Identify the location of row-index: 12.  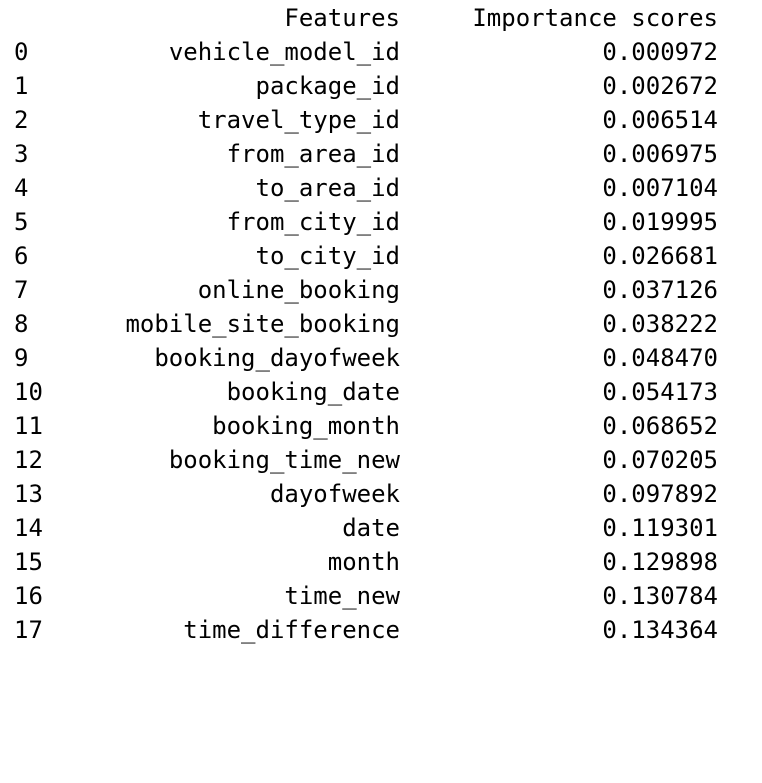
(28, 460).